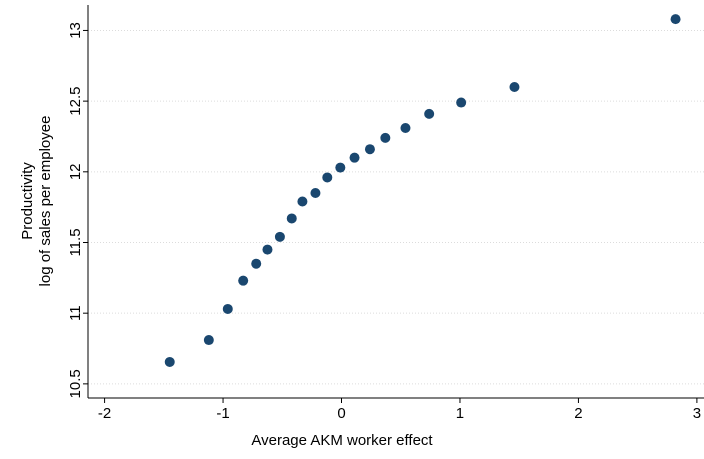 The width and height of the screenshot is (704, 459). Describe the element at coordinates (341, 413) in the screenshot. I see `x-tick-label: 0` at that location.